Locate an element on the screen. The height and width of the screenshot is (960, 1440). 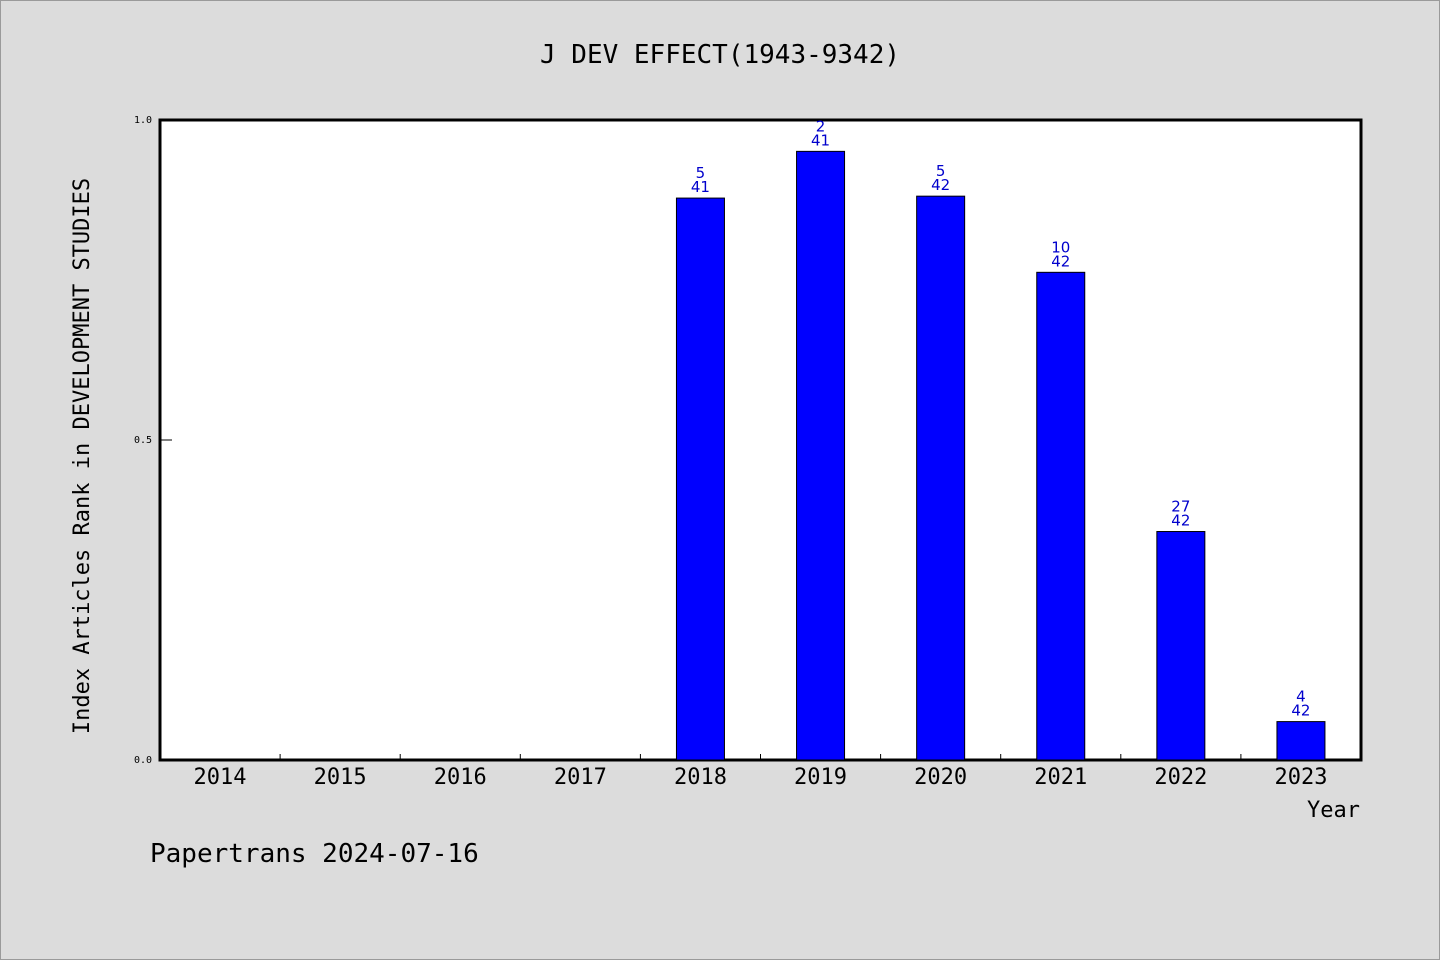
x-tick-label-2022: 2022 is located at coordinates (1180, 777).